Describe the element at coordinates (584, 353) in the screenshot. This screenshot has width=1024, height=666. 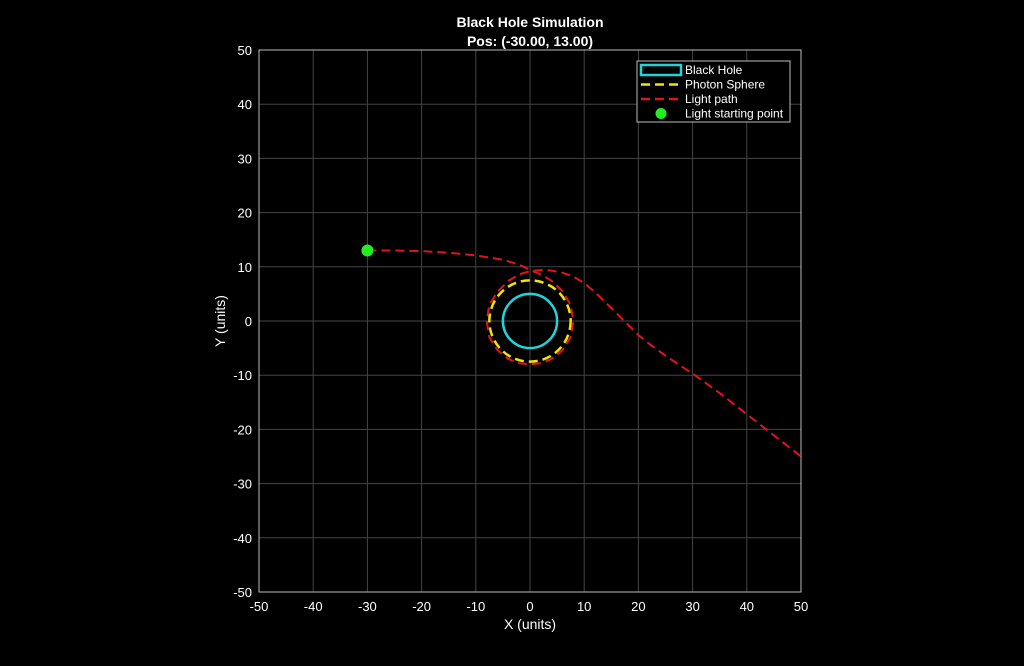
I see `light-path-line` at that location.